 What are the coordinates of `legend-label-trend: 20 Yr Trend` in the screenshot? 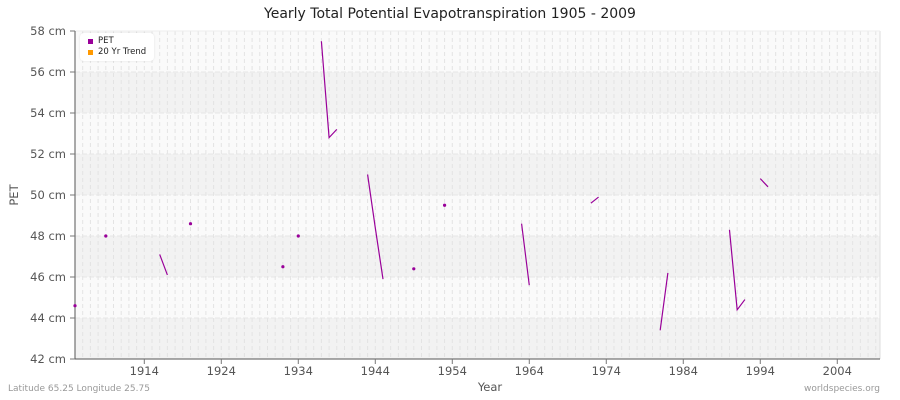 It's located at (122, 52).